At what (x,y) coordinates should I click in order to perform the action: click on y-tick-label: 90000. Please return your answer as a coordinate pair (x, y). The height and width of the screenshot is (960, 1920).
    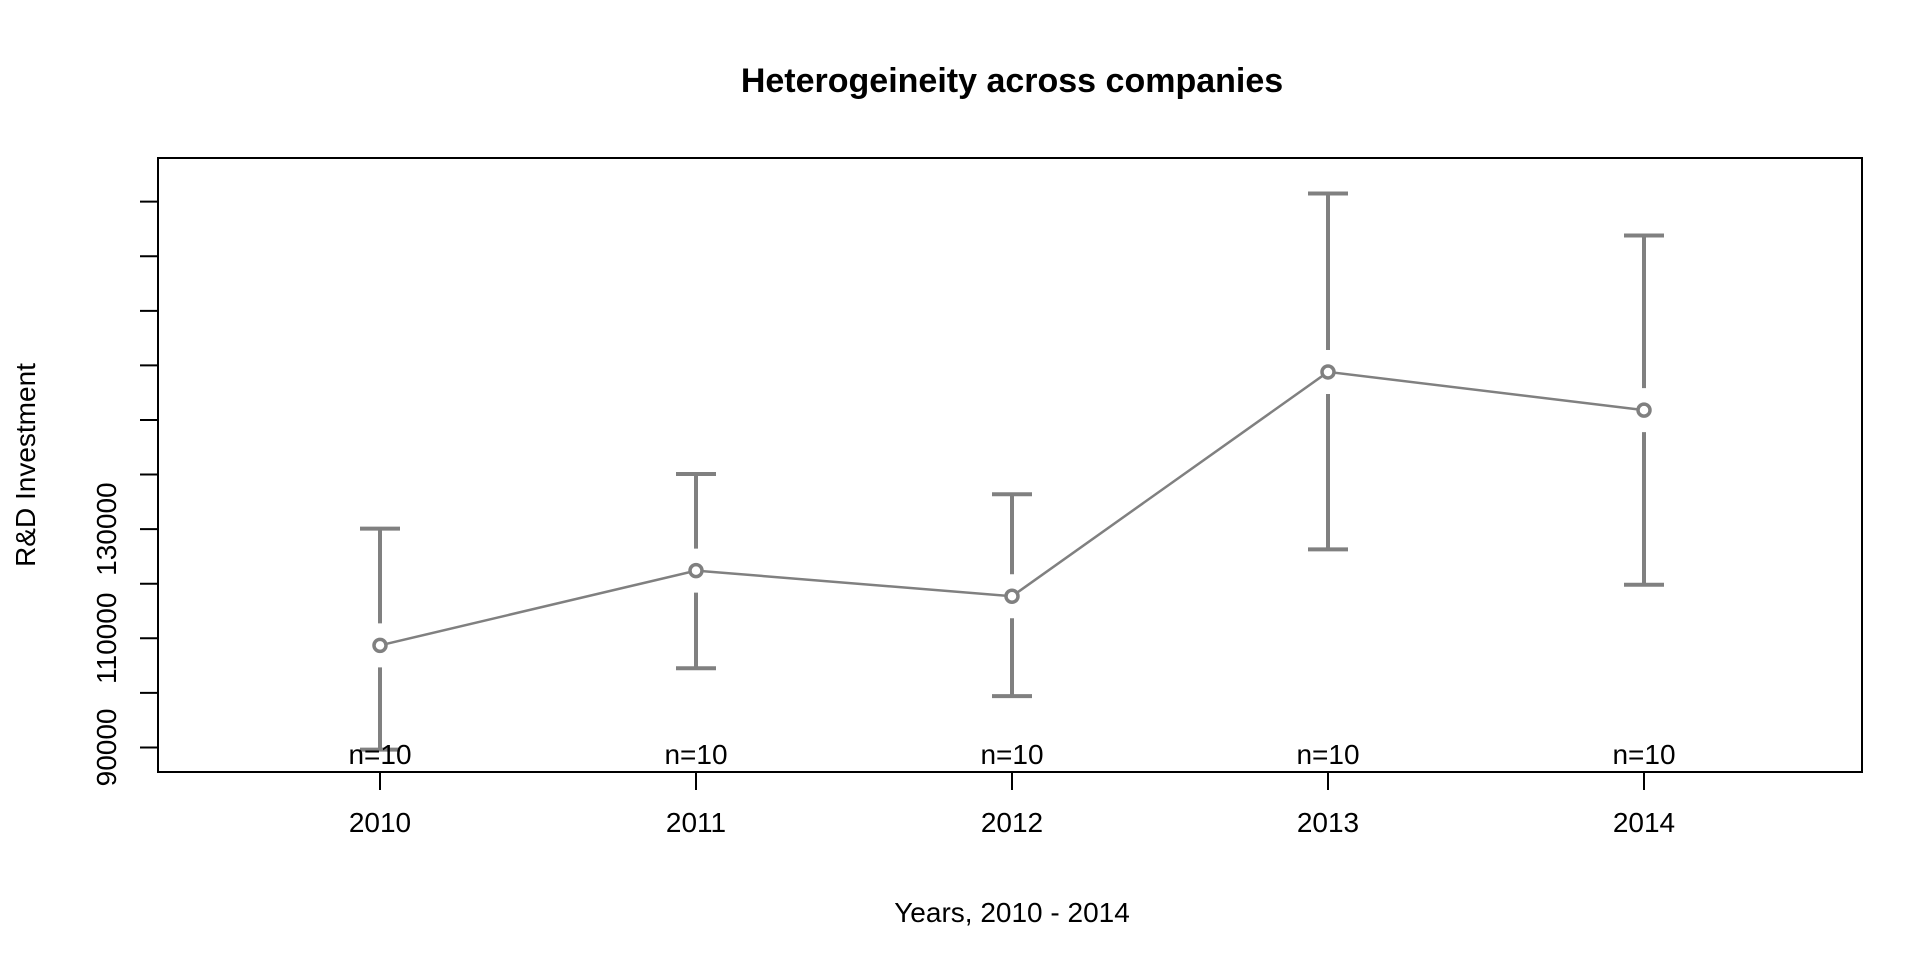
    Looking at the image, I should click on (106, 748).